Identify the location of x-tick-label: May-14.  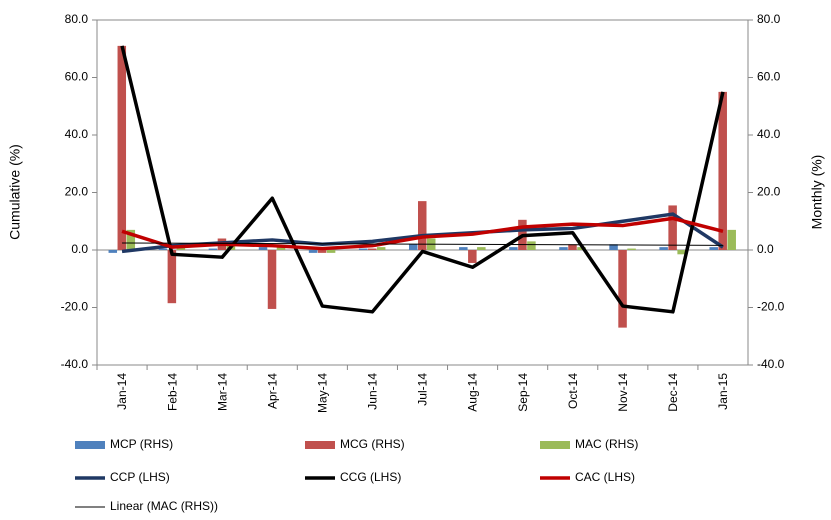
(323, 393).